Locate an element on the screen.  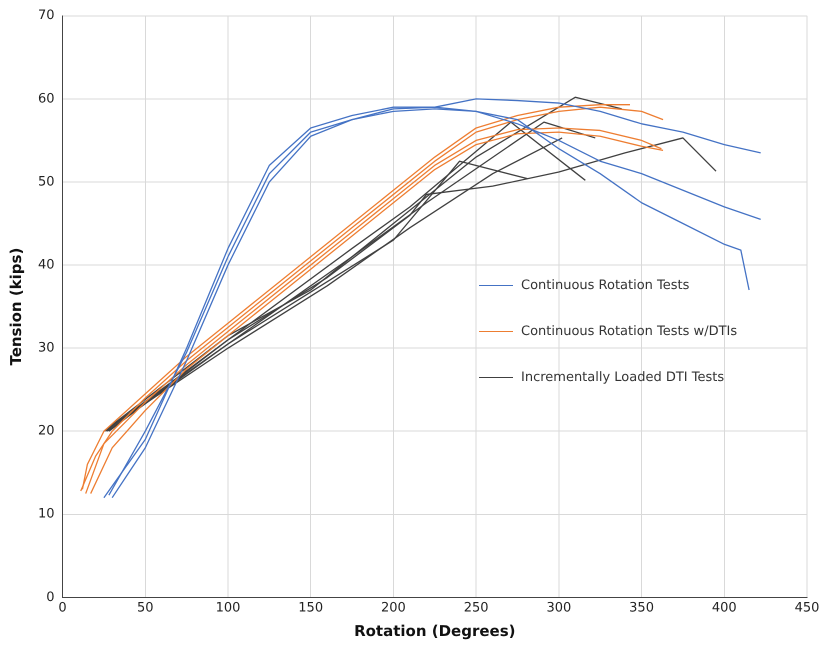
x-tick-label: 250 is located at coordinates (476, 608).